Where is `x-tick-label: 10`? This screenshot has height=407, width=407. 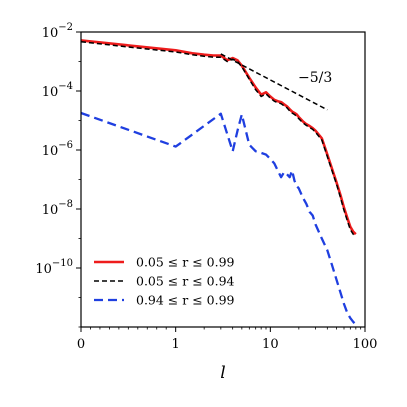
x-tick-label: 10 is located at coordinates (270, 344).